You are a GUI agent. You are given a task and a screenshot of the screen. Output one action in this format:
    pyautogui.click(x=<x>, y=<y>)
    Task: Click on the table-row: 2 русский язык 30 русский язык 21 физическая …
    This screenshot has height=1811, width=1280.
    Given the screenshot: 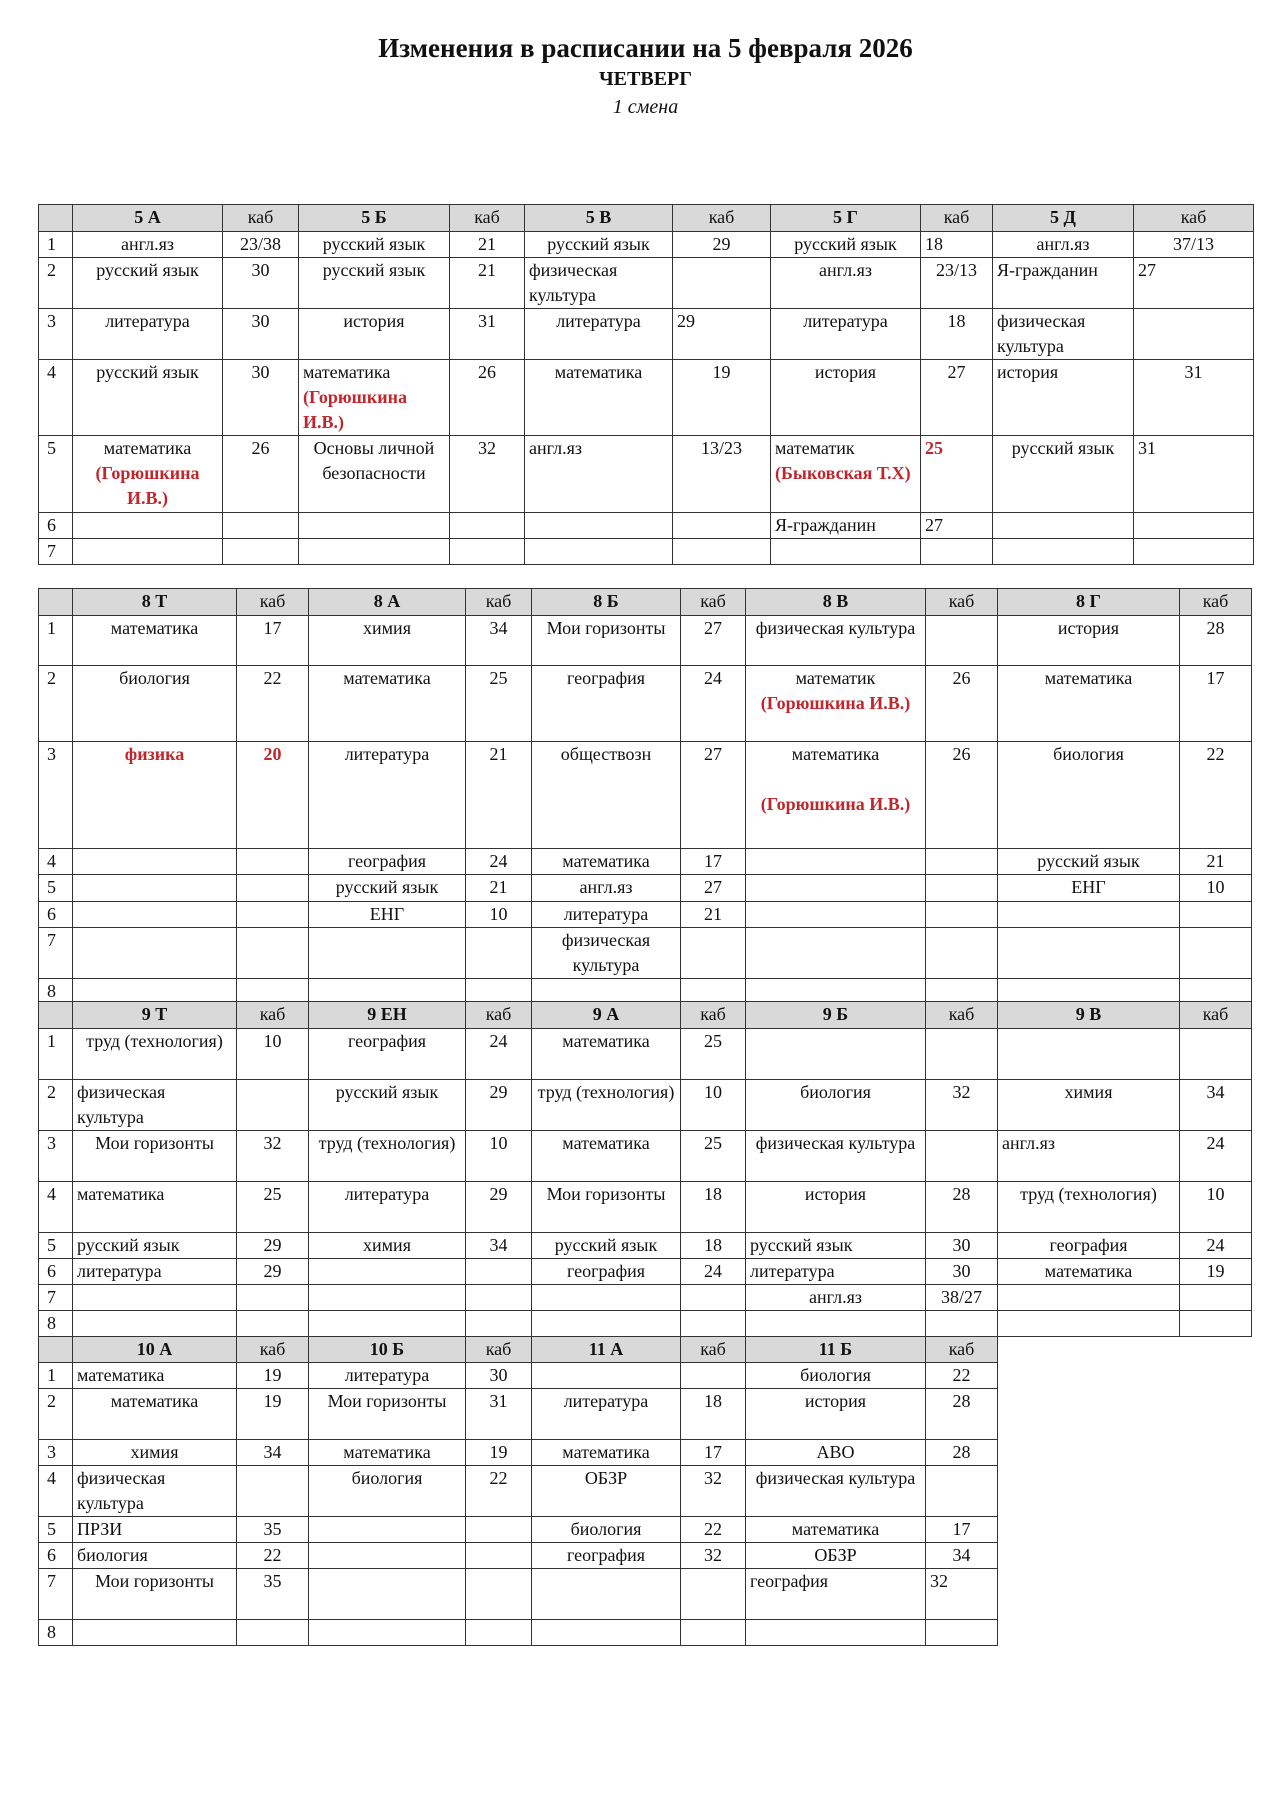 What is the action you would take?
    pyautogui.click(x=646, y=283)
    